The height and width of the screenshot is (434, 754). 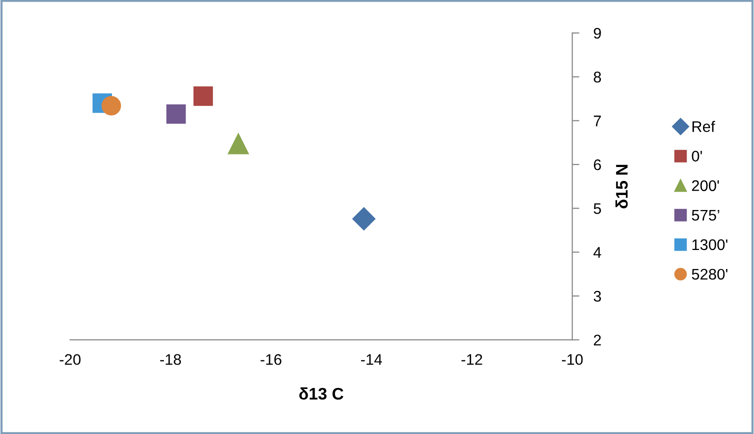 What do you see at coordinates (710, 274) in the screenshot?
I see `legend-label: 5280'` at bounding box center [710, 274].